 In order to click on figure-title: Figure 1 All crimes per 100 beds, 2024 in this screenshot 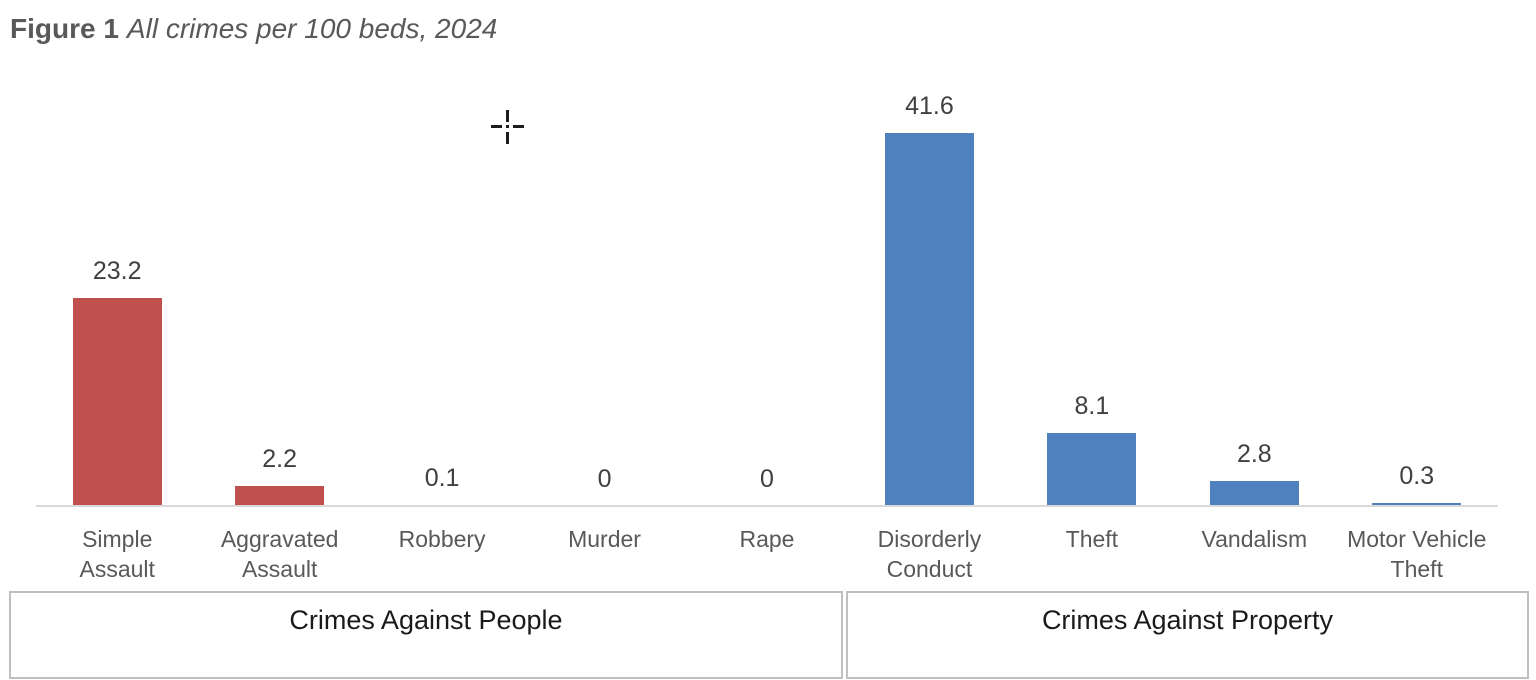, I will do `click(253, 29)`.